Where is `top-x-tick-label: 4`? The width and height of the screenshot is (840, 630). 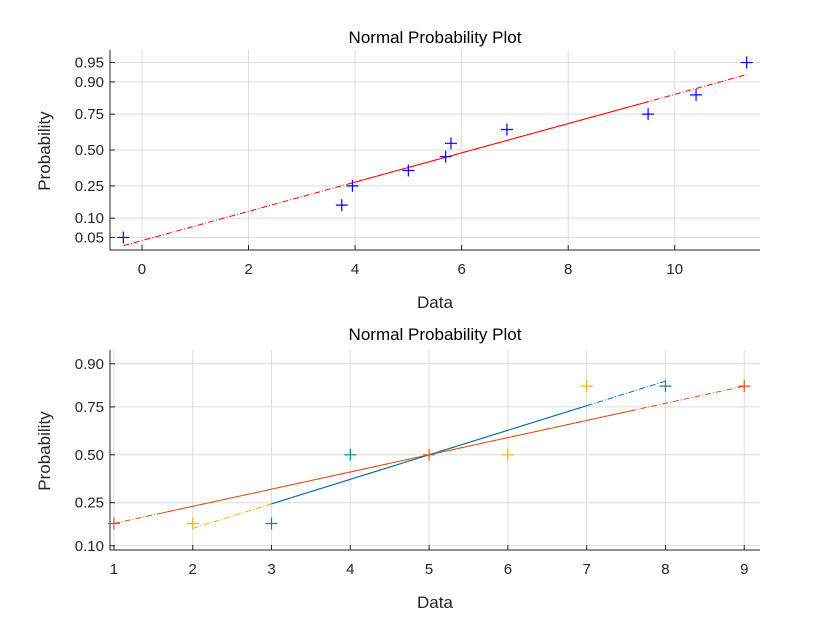
top-x-tick-label: 4 is located at coordinates (355, 269).